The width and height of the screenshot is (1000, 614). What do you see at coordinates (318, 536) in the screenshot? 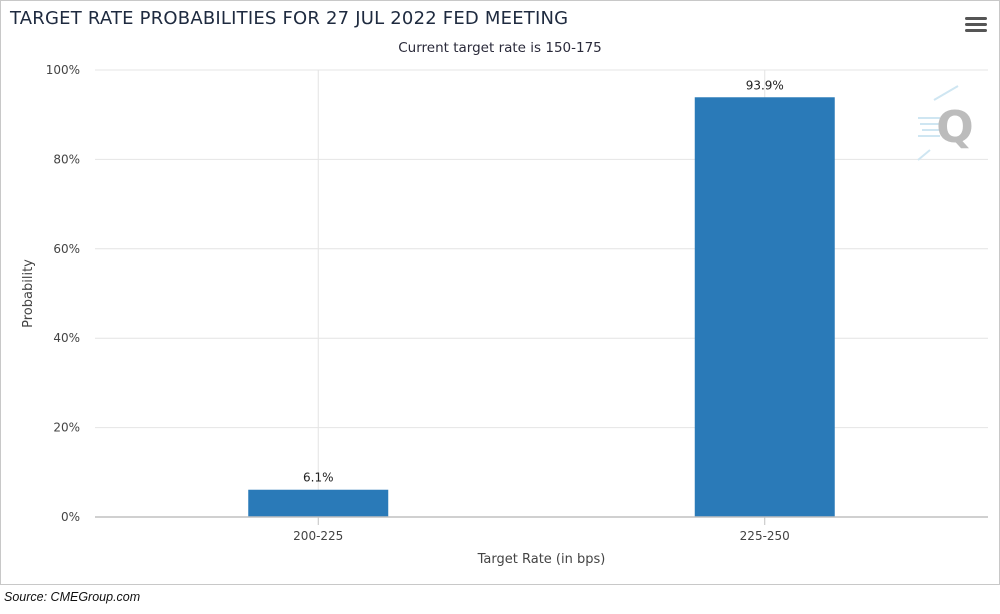
I see `x-tick-label: 200-225` at bounding box center [318, 536].